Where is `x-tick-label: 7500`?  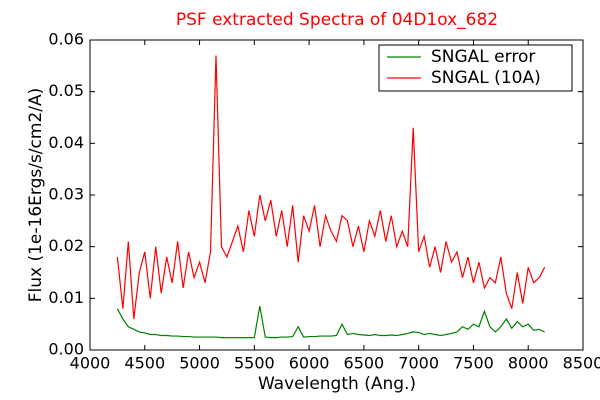 x-tick-label: 7500 is located at coordinates (473, 363).